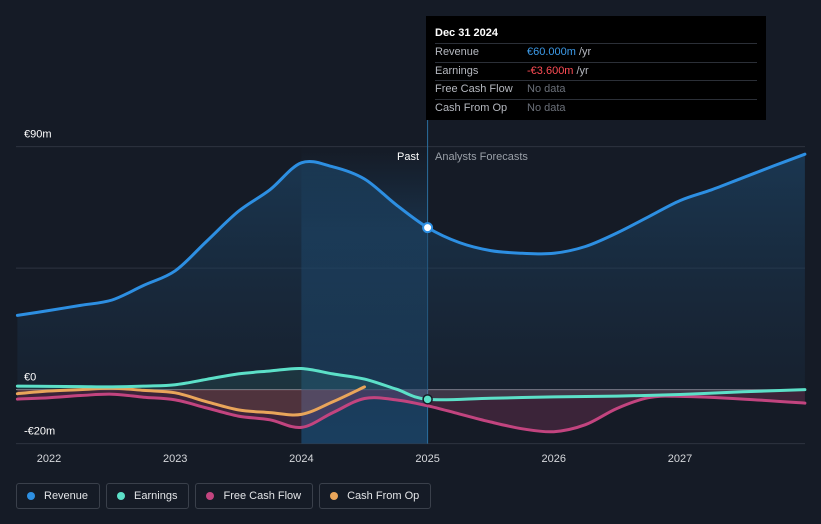 The width and height of the screenshot is (821, 524). I want to click on legend-item-free-cash-flow: Free Cash Flow, so click(254, 496).